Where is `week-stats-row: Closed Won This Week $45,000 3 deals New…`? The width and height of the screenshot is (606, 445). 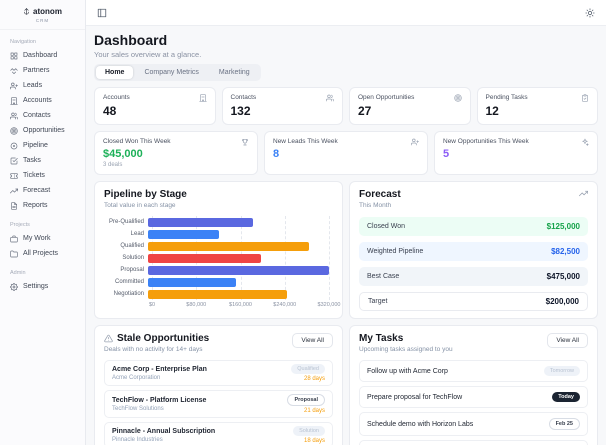 week-stats-row: Closed Won This Week $45,000 3 deals New… is located at coordinates (346, 153).